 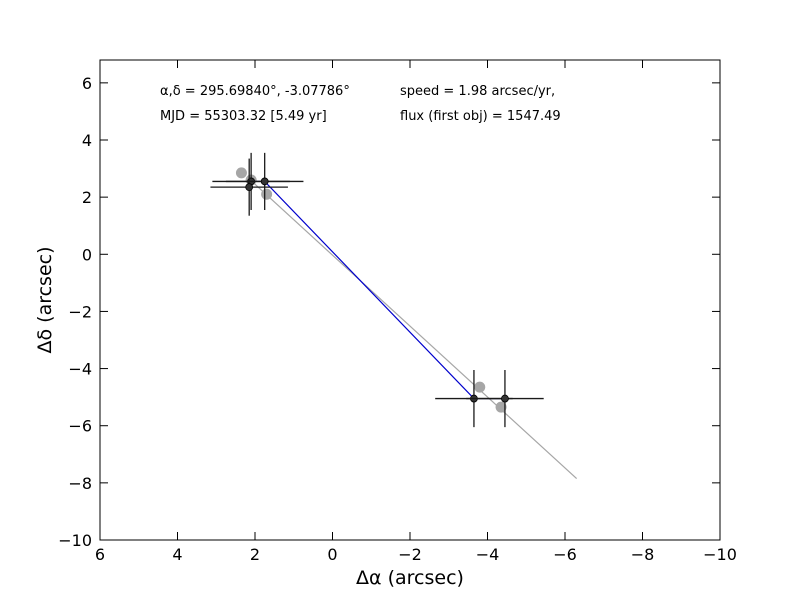 What do you see at coordinates (720, 554) in the screenshot?
I see `x-tick-label: −10` at bounding box center [720, 554].